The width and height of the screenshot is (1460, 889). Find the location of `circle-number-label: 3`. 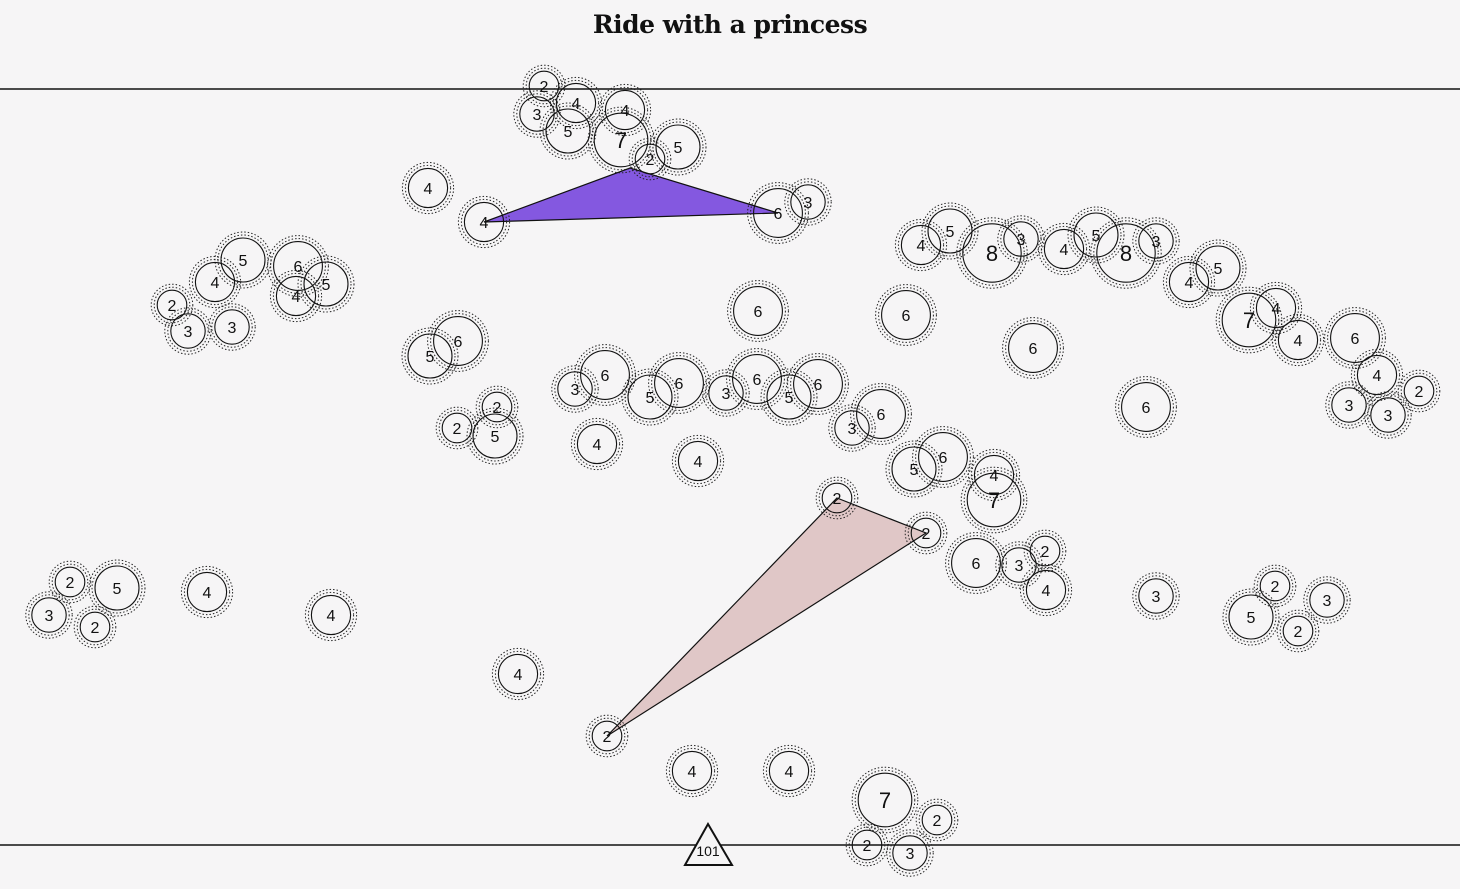

circle-number-label: 3 is located at coordinates (1156, 597).